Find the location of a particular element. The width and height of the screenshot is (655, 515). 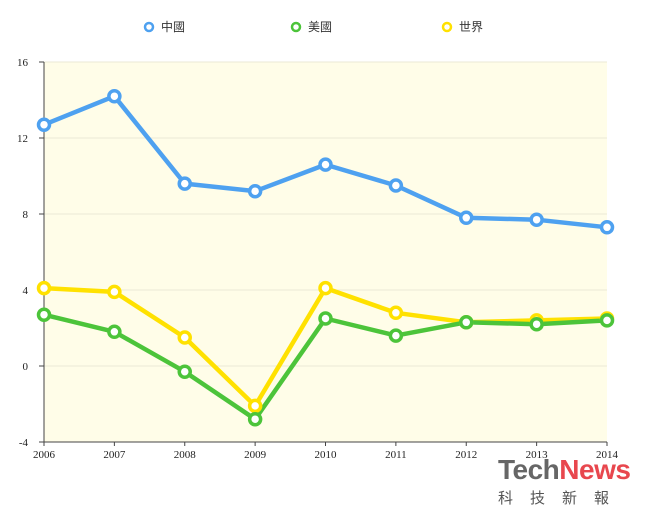

x-tick-label: 2012 is located at coordinates (466, 455).